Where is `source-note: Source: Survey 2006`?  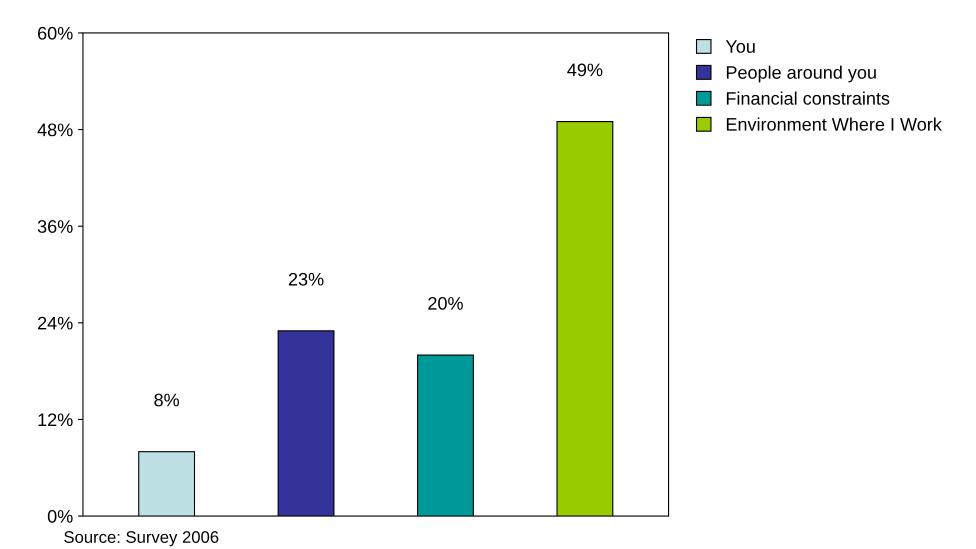
source-note: Source: Survey 2006 is located at coordinates (141, 538).